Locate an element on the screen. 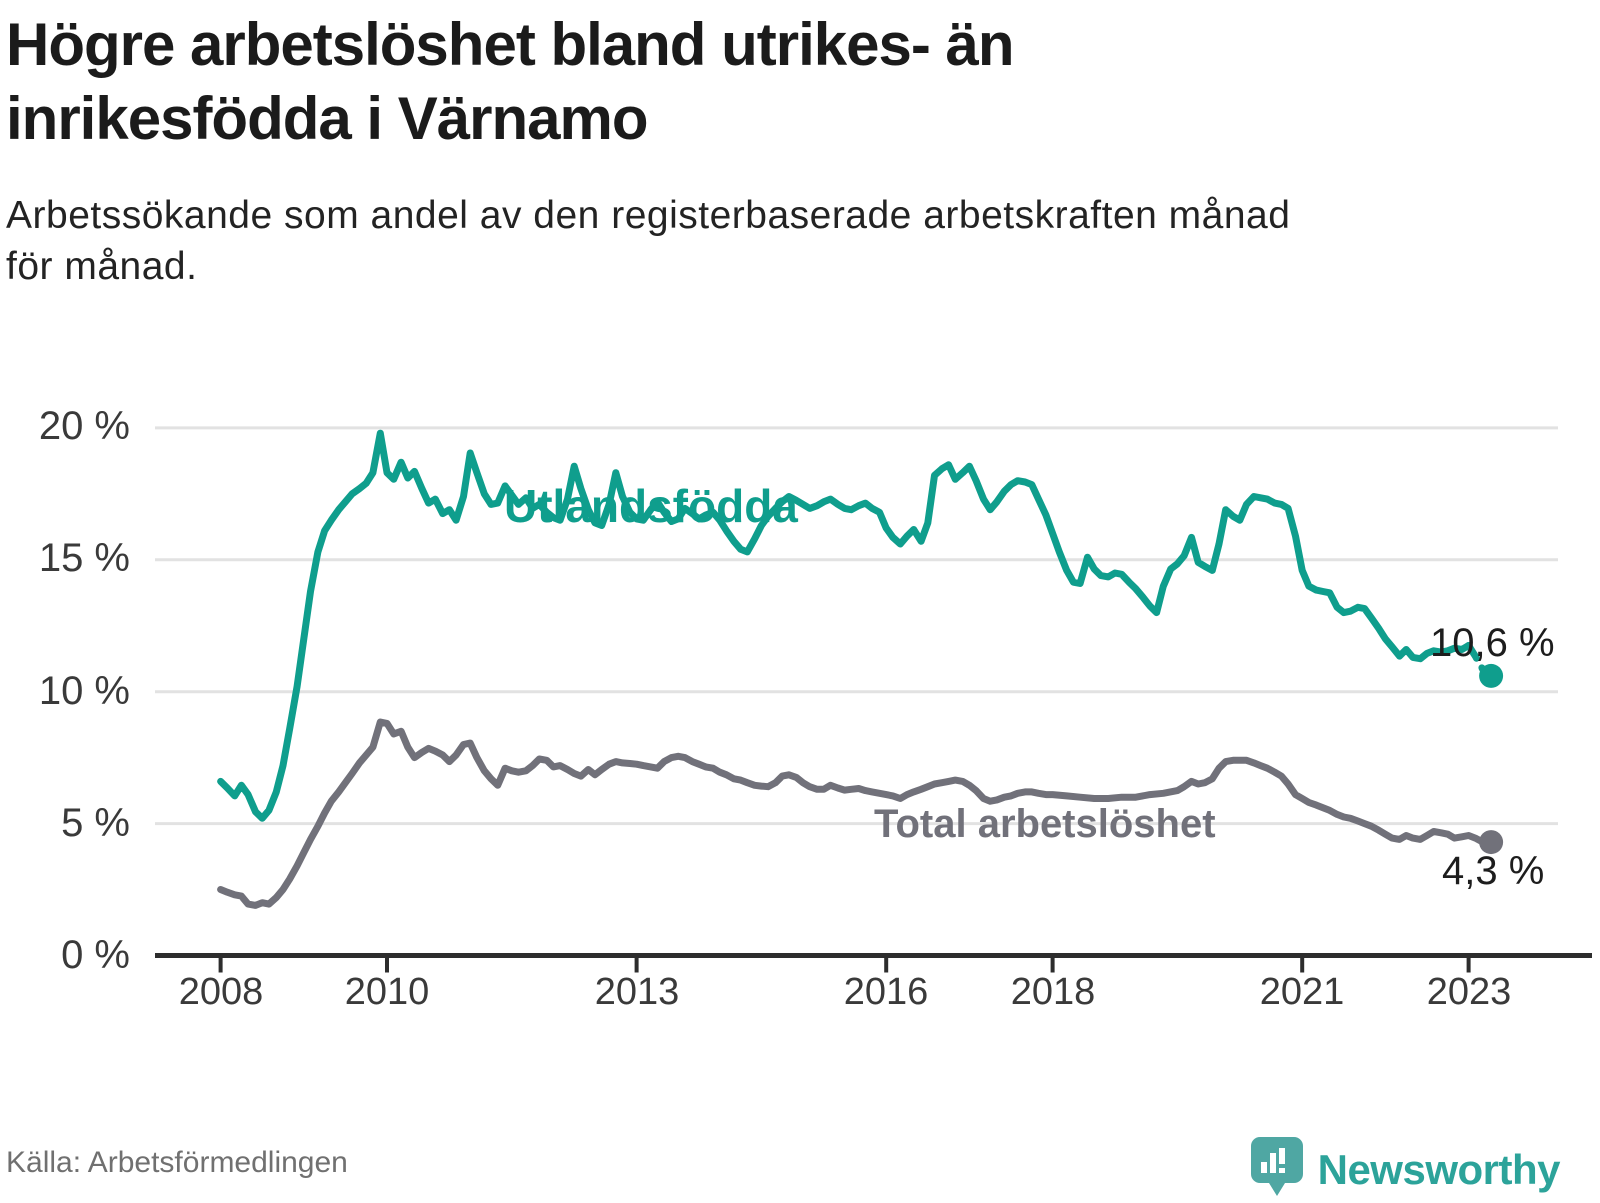 The height and width of the screenshot is (1203, 1600). y-axis-label-15: 15 % is located at coordinates (84, 558).